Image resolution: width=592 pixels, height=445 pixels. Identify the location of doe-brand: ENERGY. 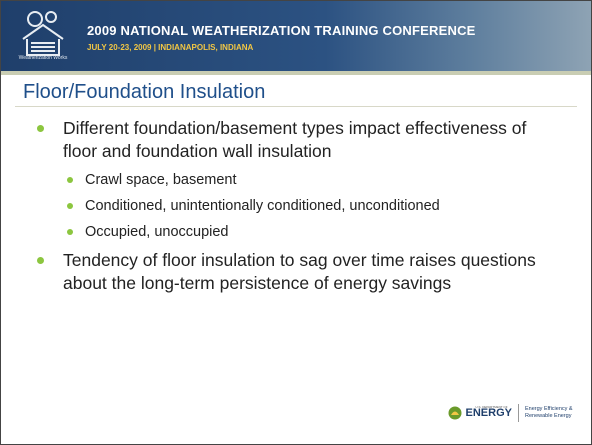
(488, 413).